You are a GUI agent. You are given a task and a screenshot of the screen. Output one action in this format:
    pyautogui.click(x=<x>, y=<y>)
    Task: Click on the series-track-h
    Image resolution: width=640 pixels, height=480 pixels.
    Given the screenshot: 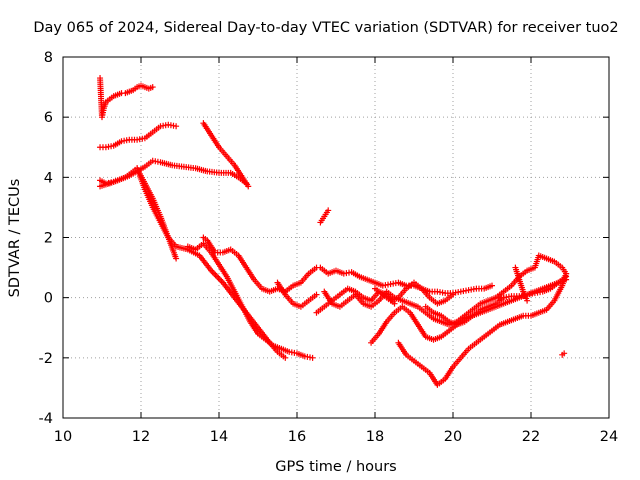 What is the action you would take?
    pyautogui.click(x=297, y=294)
    